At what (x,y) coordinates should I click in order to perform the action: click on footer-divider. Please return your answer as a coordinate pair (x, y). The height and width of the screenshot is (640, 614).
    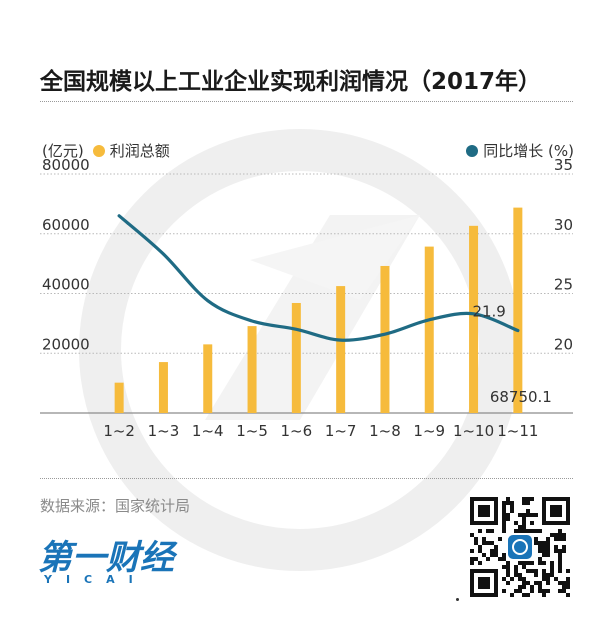
    Looking at the image, I should click on (306, 478).